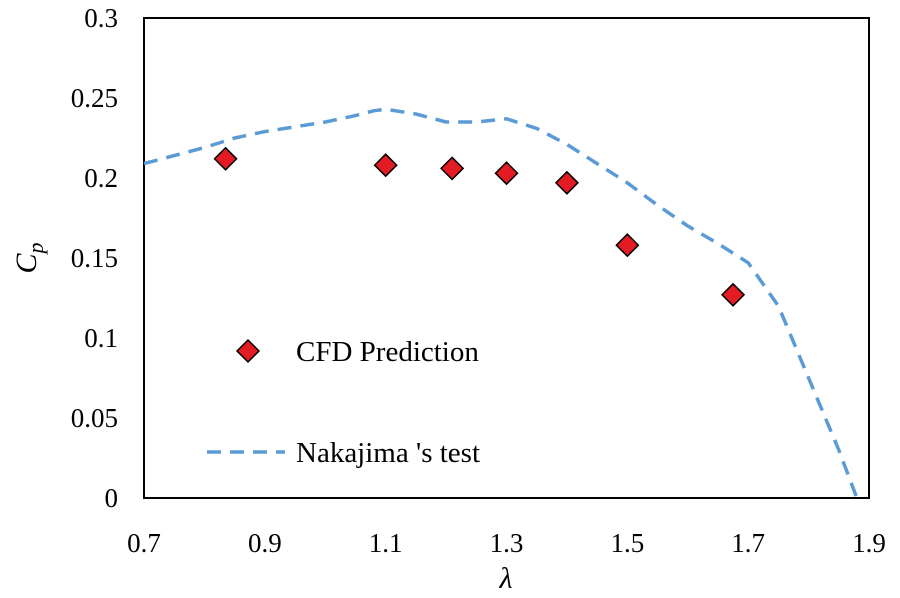  I want to click on legend-cfd-marker, so click(248, 351).